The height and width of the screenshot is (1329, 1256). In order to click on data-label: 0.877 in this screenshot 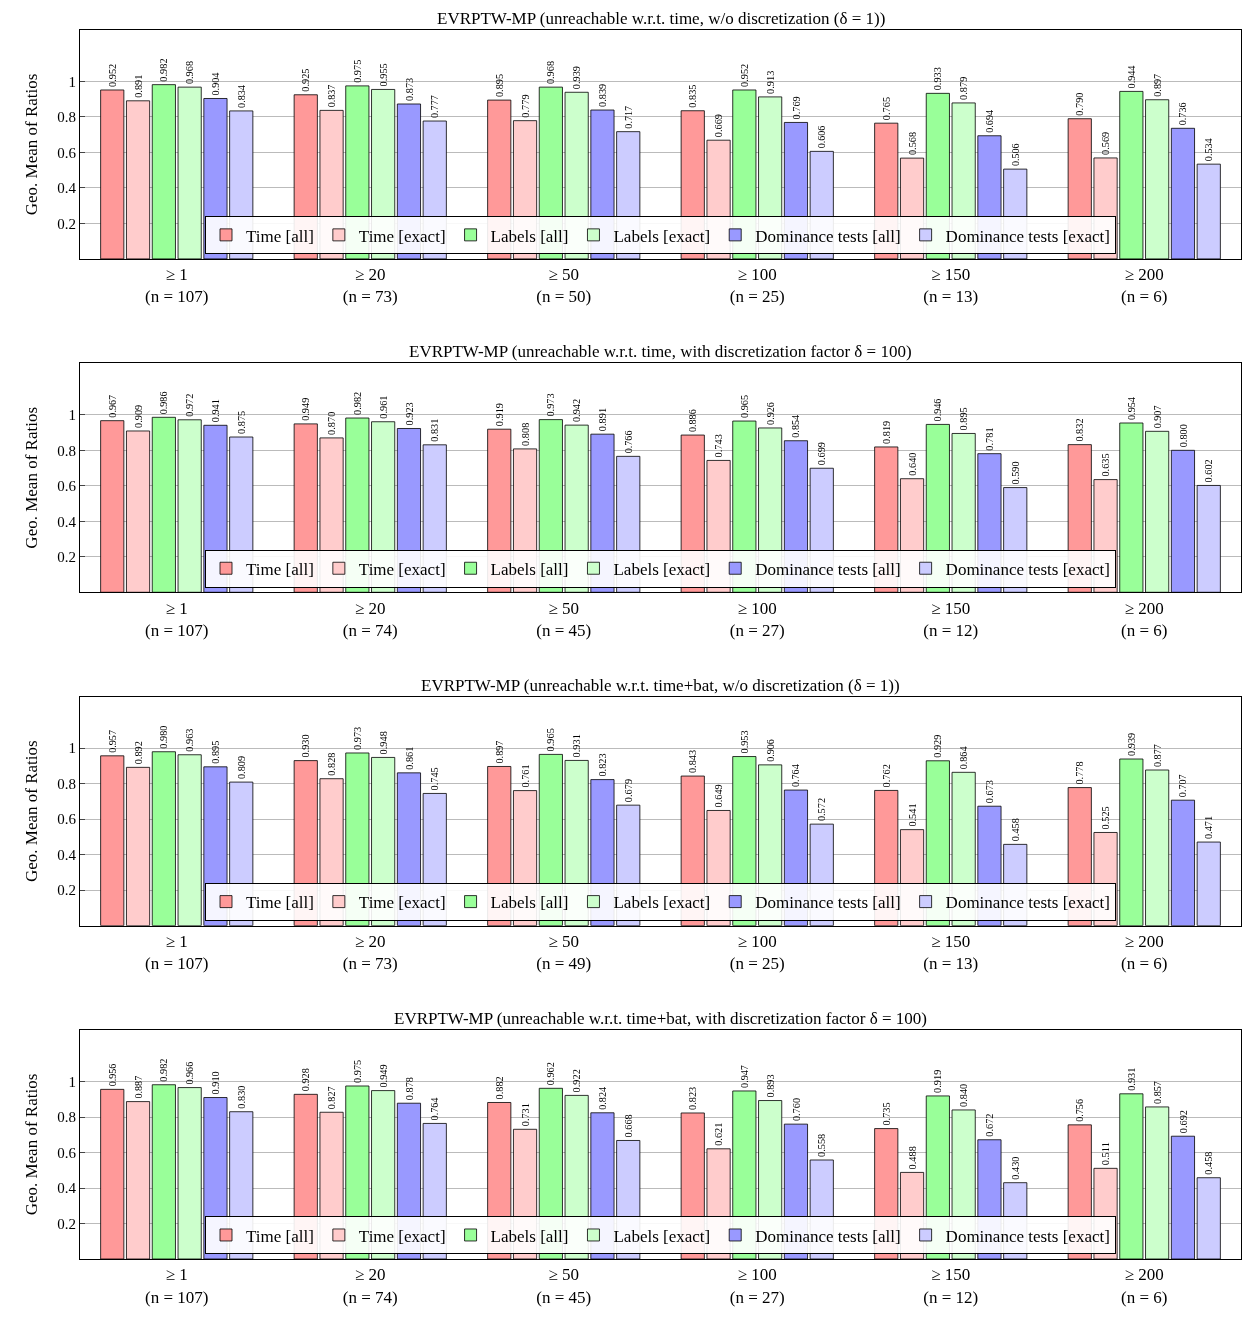, I will do `click(1157, 755)`.